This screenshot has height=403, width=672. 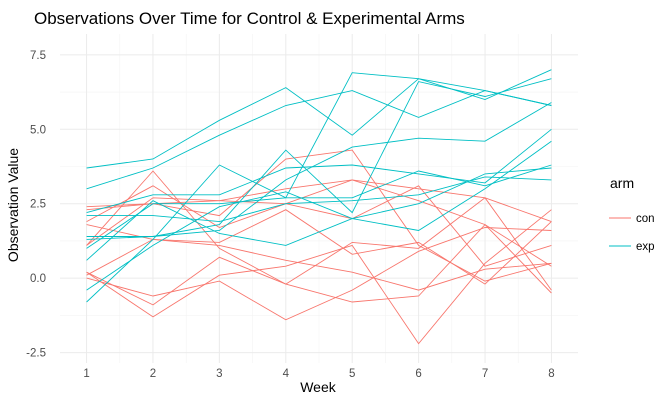 What do you see at coordinates (551, 374) in the screenshot?
I see `x-tick-label: 8` at bounding box center [551, 374].